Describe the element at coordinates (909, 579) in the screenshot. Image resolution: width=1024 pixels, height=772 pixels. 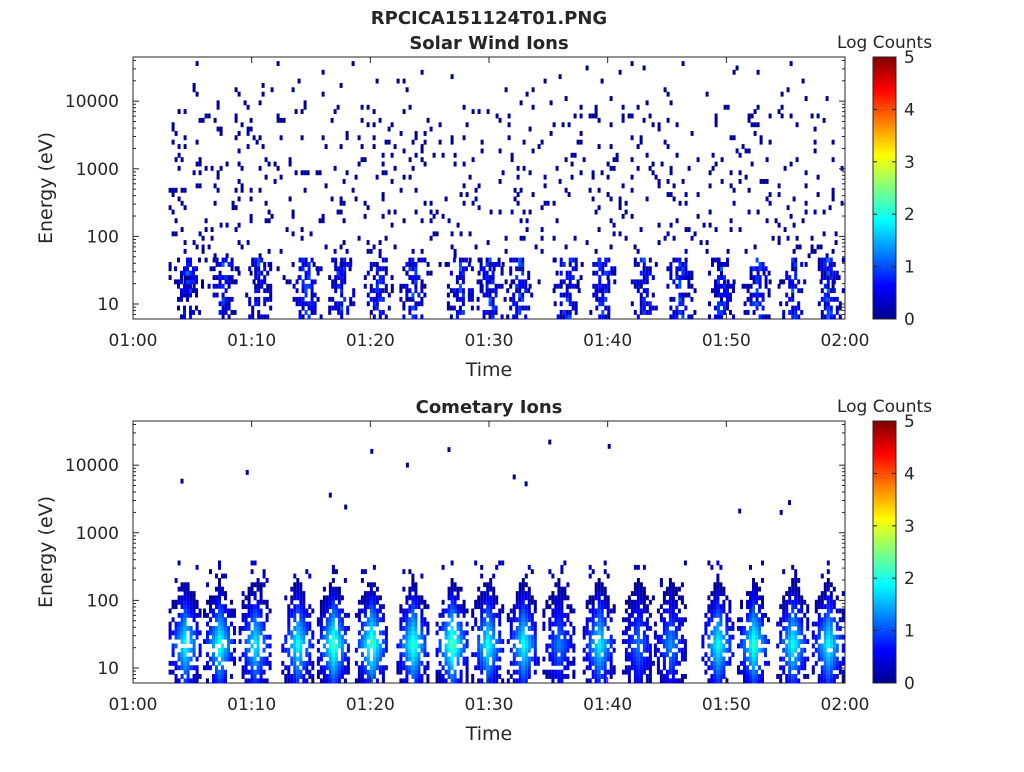
I see `colorbar-tick-label: 2` at that location.